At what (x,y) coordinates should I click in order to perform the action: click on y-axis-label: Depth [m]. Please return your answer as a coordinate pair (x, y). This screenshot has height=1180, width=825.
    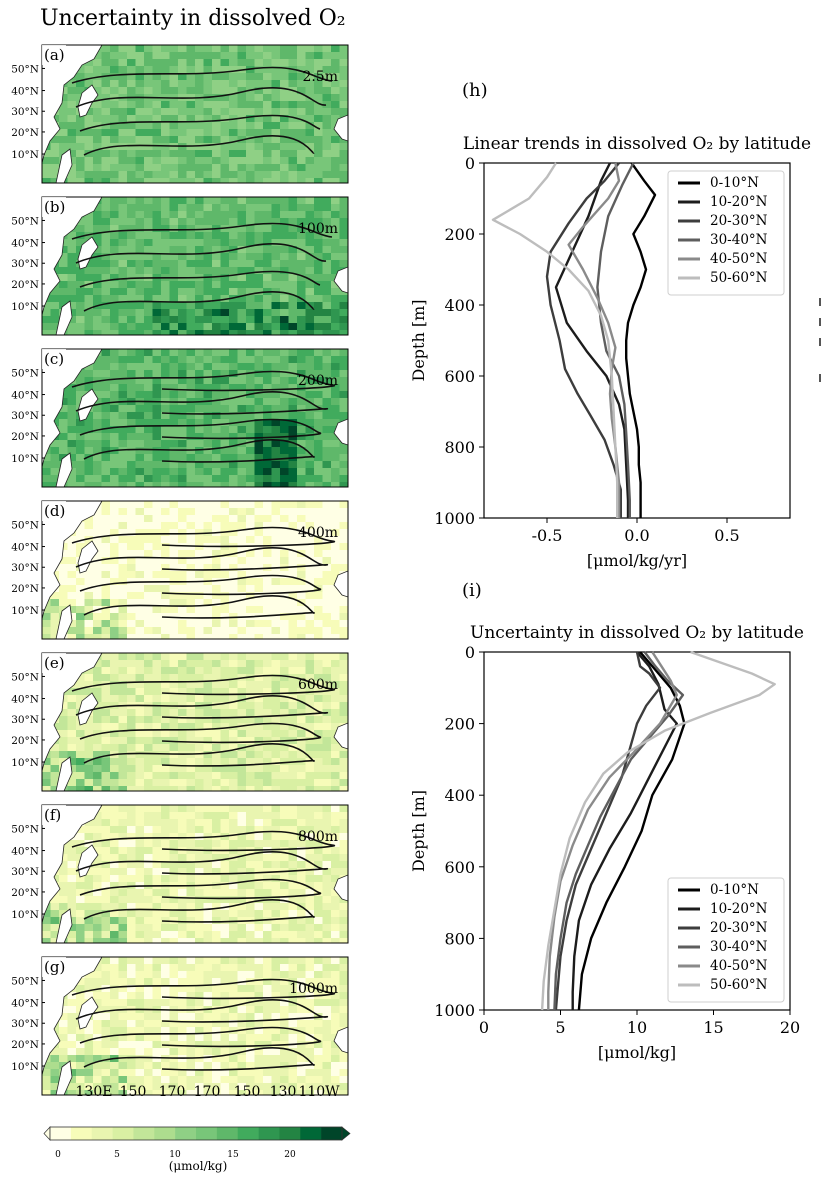
    Looking at the image, I should click on (418, 340).